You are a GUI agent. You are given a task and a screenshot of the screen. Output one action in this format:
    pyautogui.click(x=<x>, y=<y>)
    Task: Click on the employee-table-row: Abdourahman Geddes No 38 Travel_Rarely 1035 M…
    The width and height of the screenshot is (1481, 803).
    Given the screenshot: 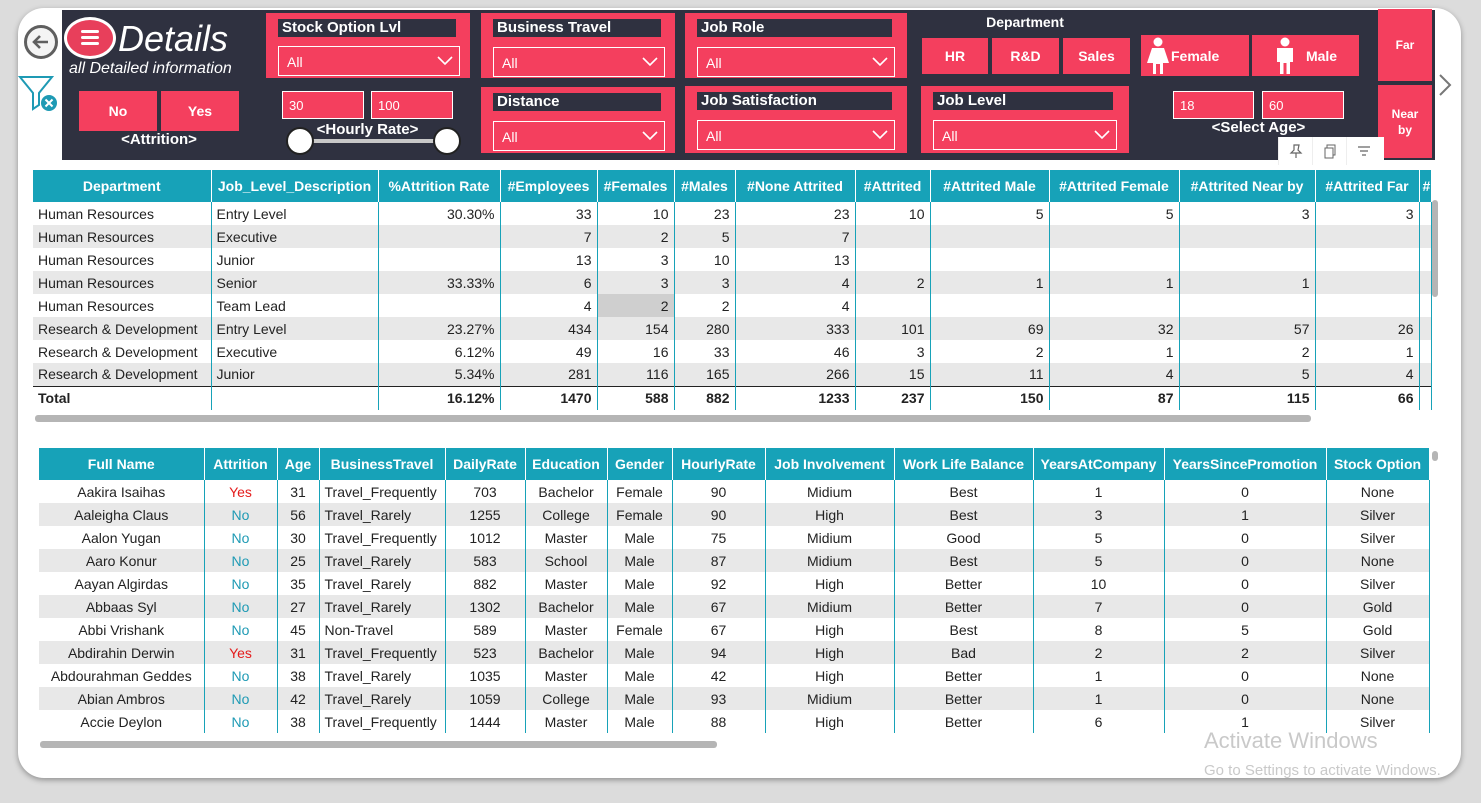 What is the action you would take?
    pyautogui.click(x=734, y=675)
    